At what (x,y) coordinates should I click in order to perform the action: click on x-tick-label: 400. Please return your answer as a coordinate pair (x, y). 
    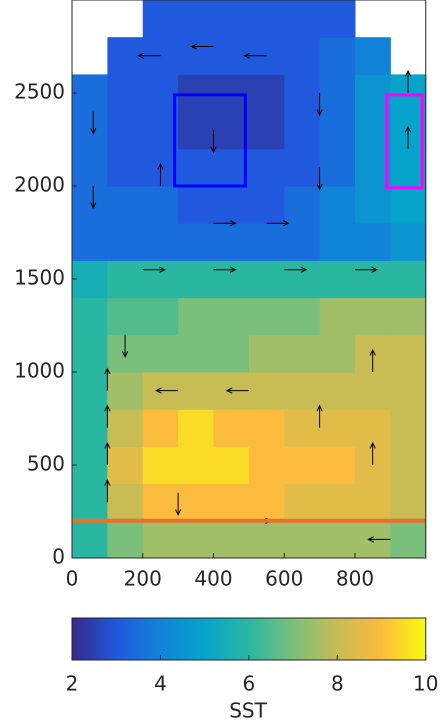
    Looking at the image, I should click on (213, 579).